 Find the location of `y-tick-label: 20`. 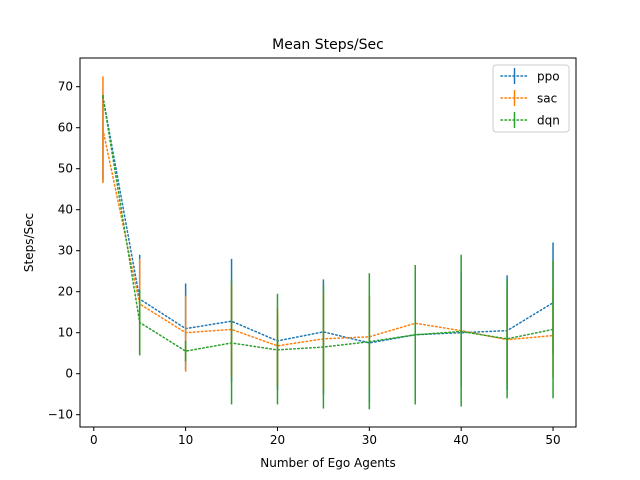

y-tick-label: 20 is located at coordinates (65, 292).